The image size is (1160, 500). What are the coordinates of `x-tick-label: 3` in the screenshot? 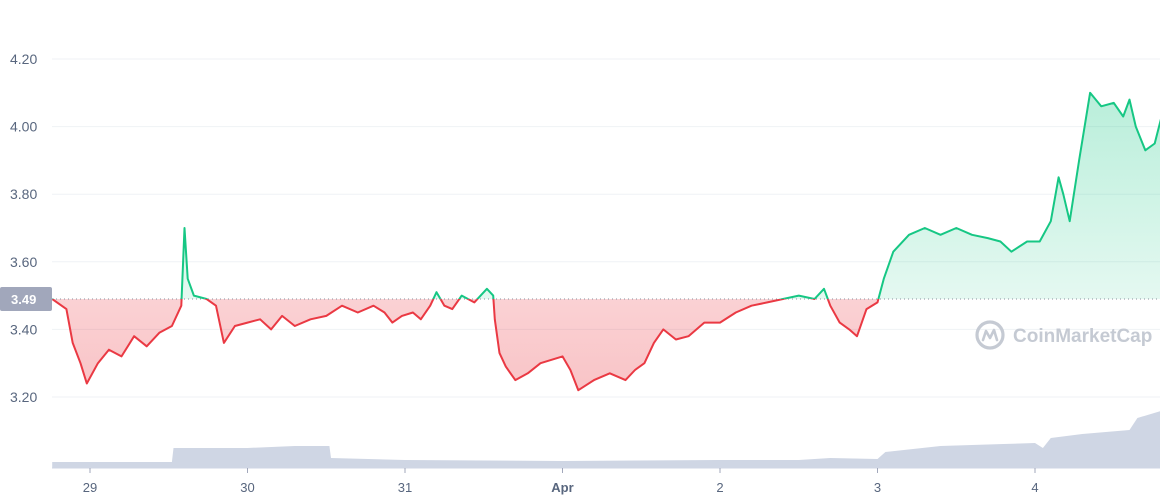 It's located at (877, 487).